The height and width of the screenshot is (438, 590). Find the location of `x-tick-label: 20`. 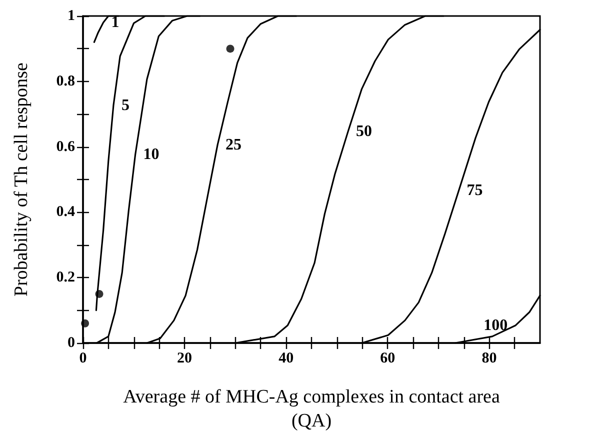

x-tick-label: 20 is located at coordinates (184, 358).